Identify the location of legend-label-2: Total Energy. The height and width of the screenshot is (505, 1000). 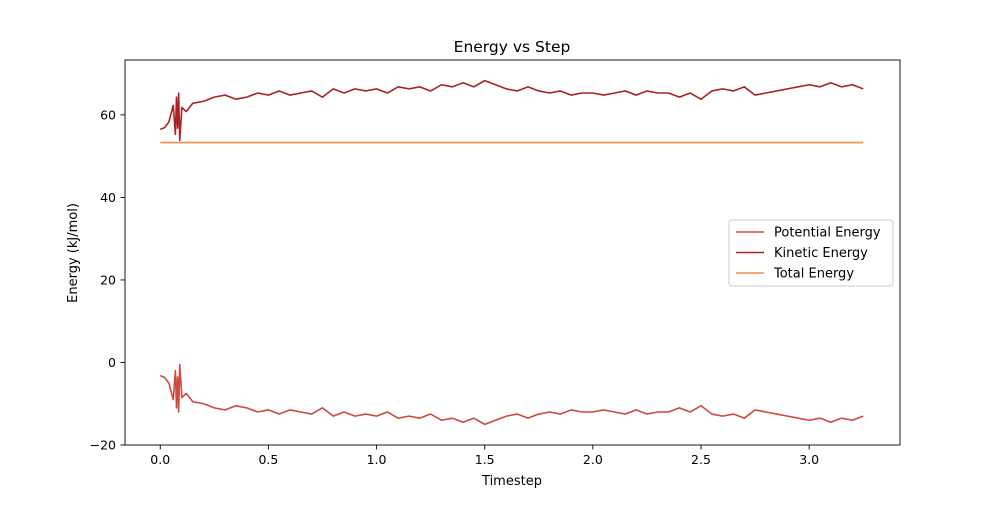
(813, 274).